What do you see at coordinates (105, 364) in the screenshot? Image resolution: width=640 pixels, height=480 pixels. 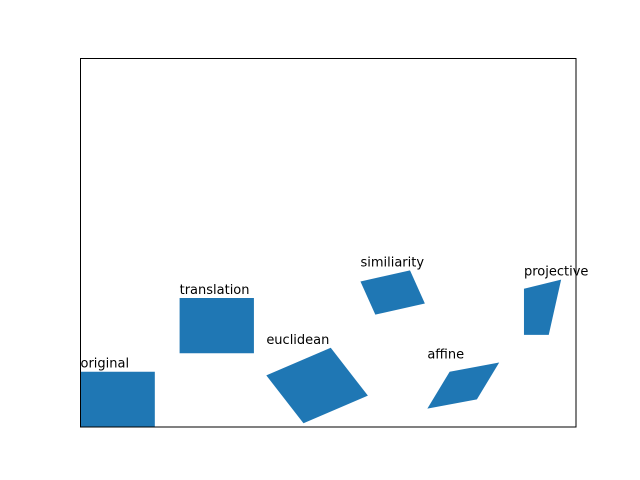 I see `label-original: original` at bounding box center [105, 364].